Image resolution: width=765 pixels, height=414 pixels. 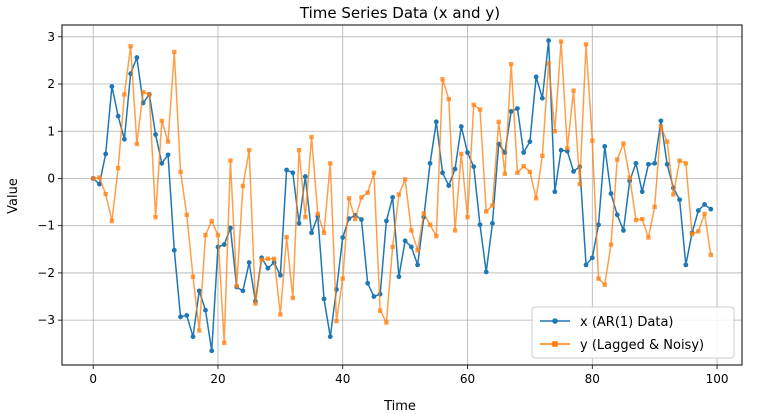 I want to click on y-tick-label: −2, so click(x=46, y=273).